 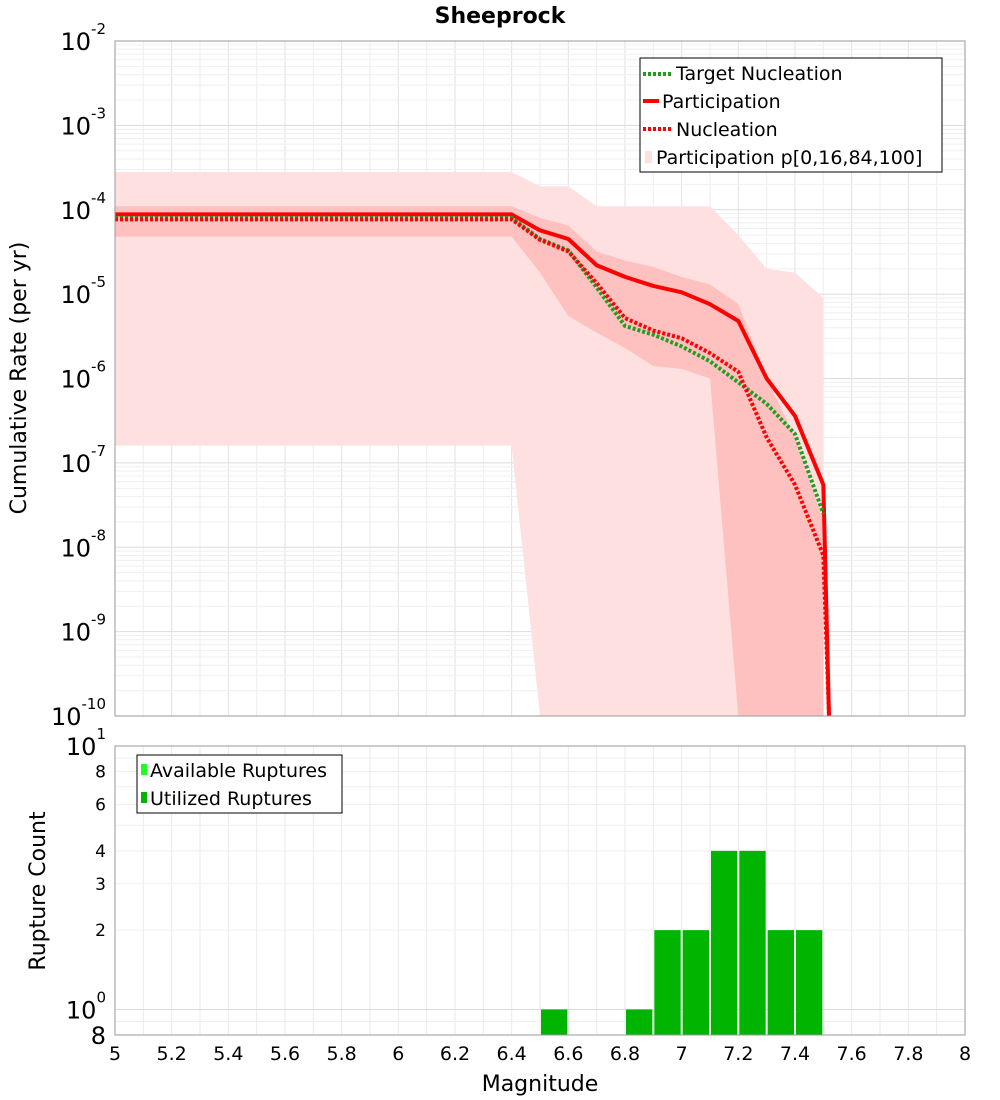 I want to click on legend-nucleation: Nucleation, so click(x=727, y=130).